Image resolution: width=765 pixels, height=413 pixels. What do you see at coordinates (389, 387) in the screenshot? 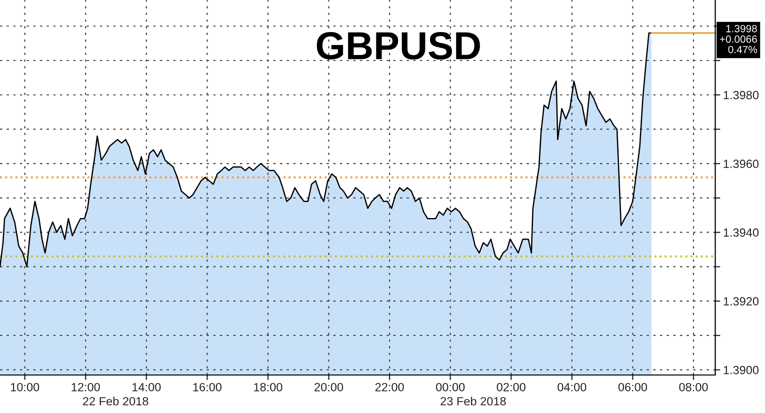
I see `x-tick-label: 22:00` at bounding box center [389, 387].